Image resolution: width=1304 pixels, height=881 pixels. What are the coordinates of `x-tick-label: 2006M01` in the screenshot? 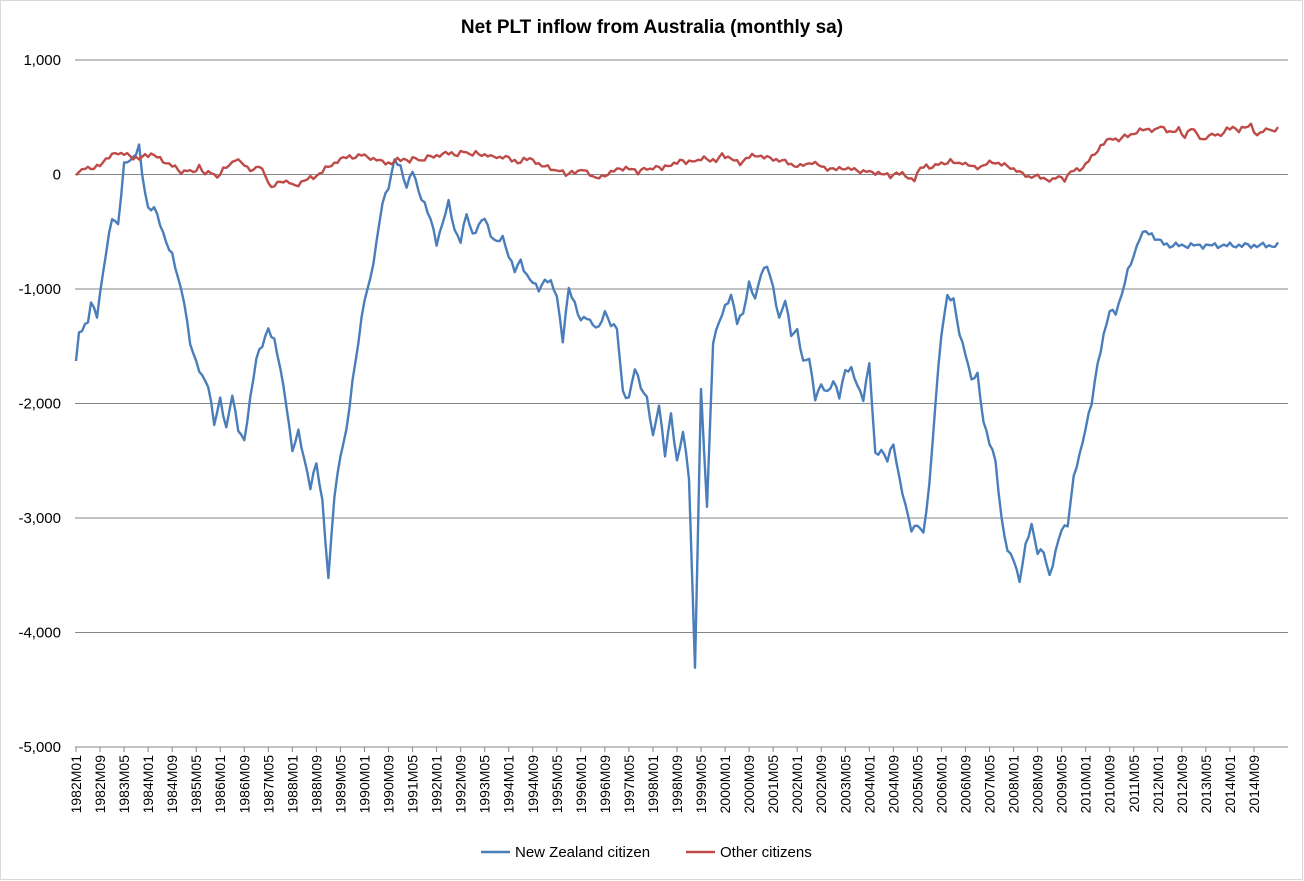 It's located at (941, 784).